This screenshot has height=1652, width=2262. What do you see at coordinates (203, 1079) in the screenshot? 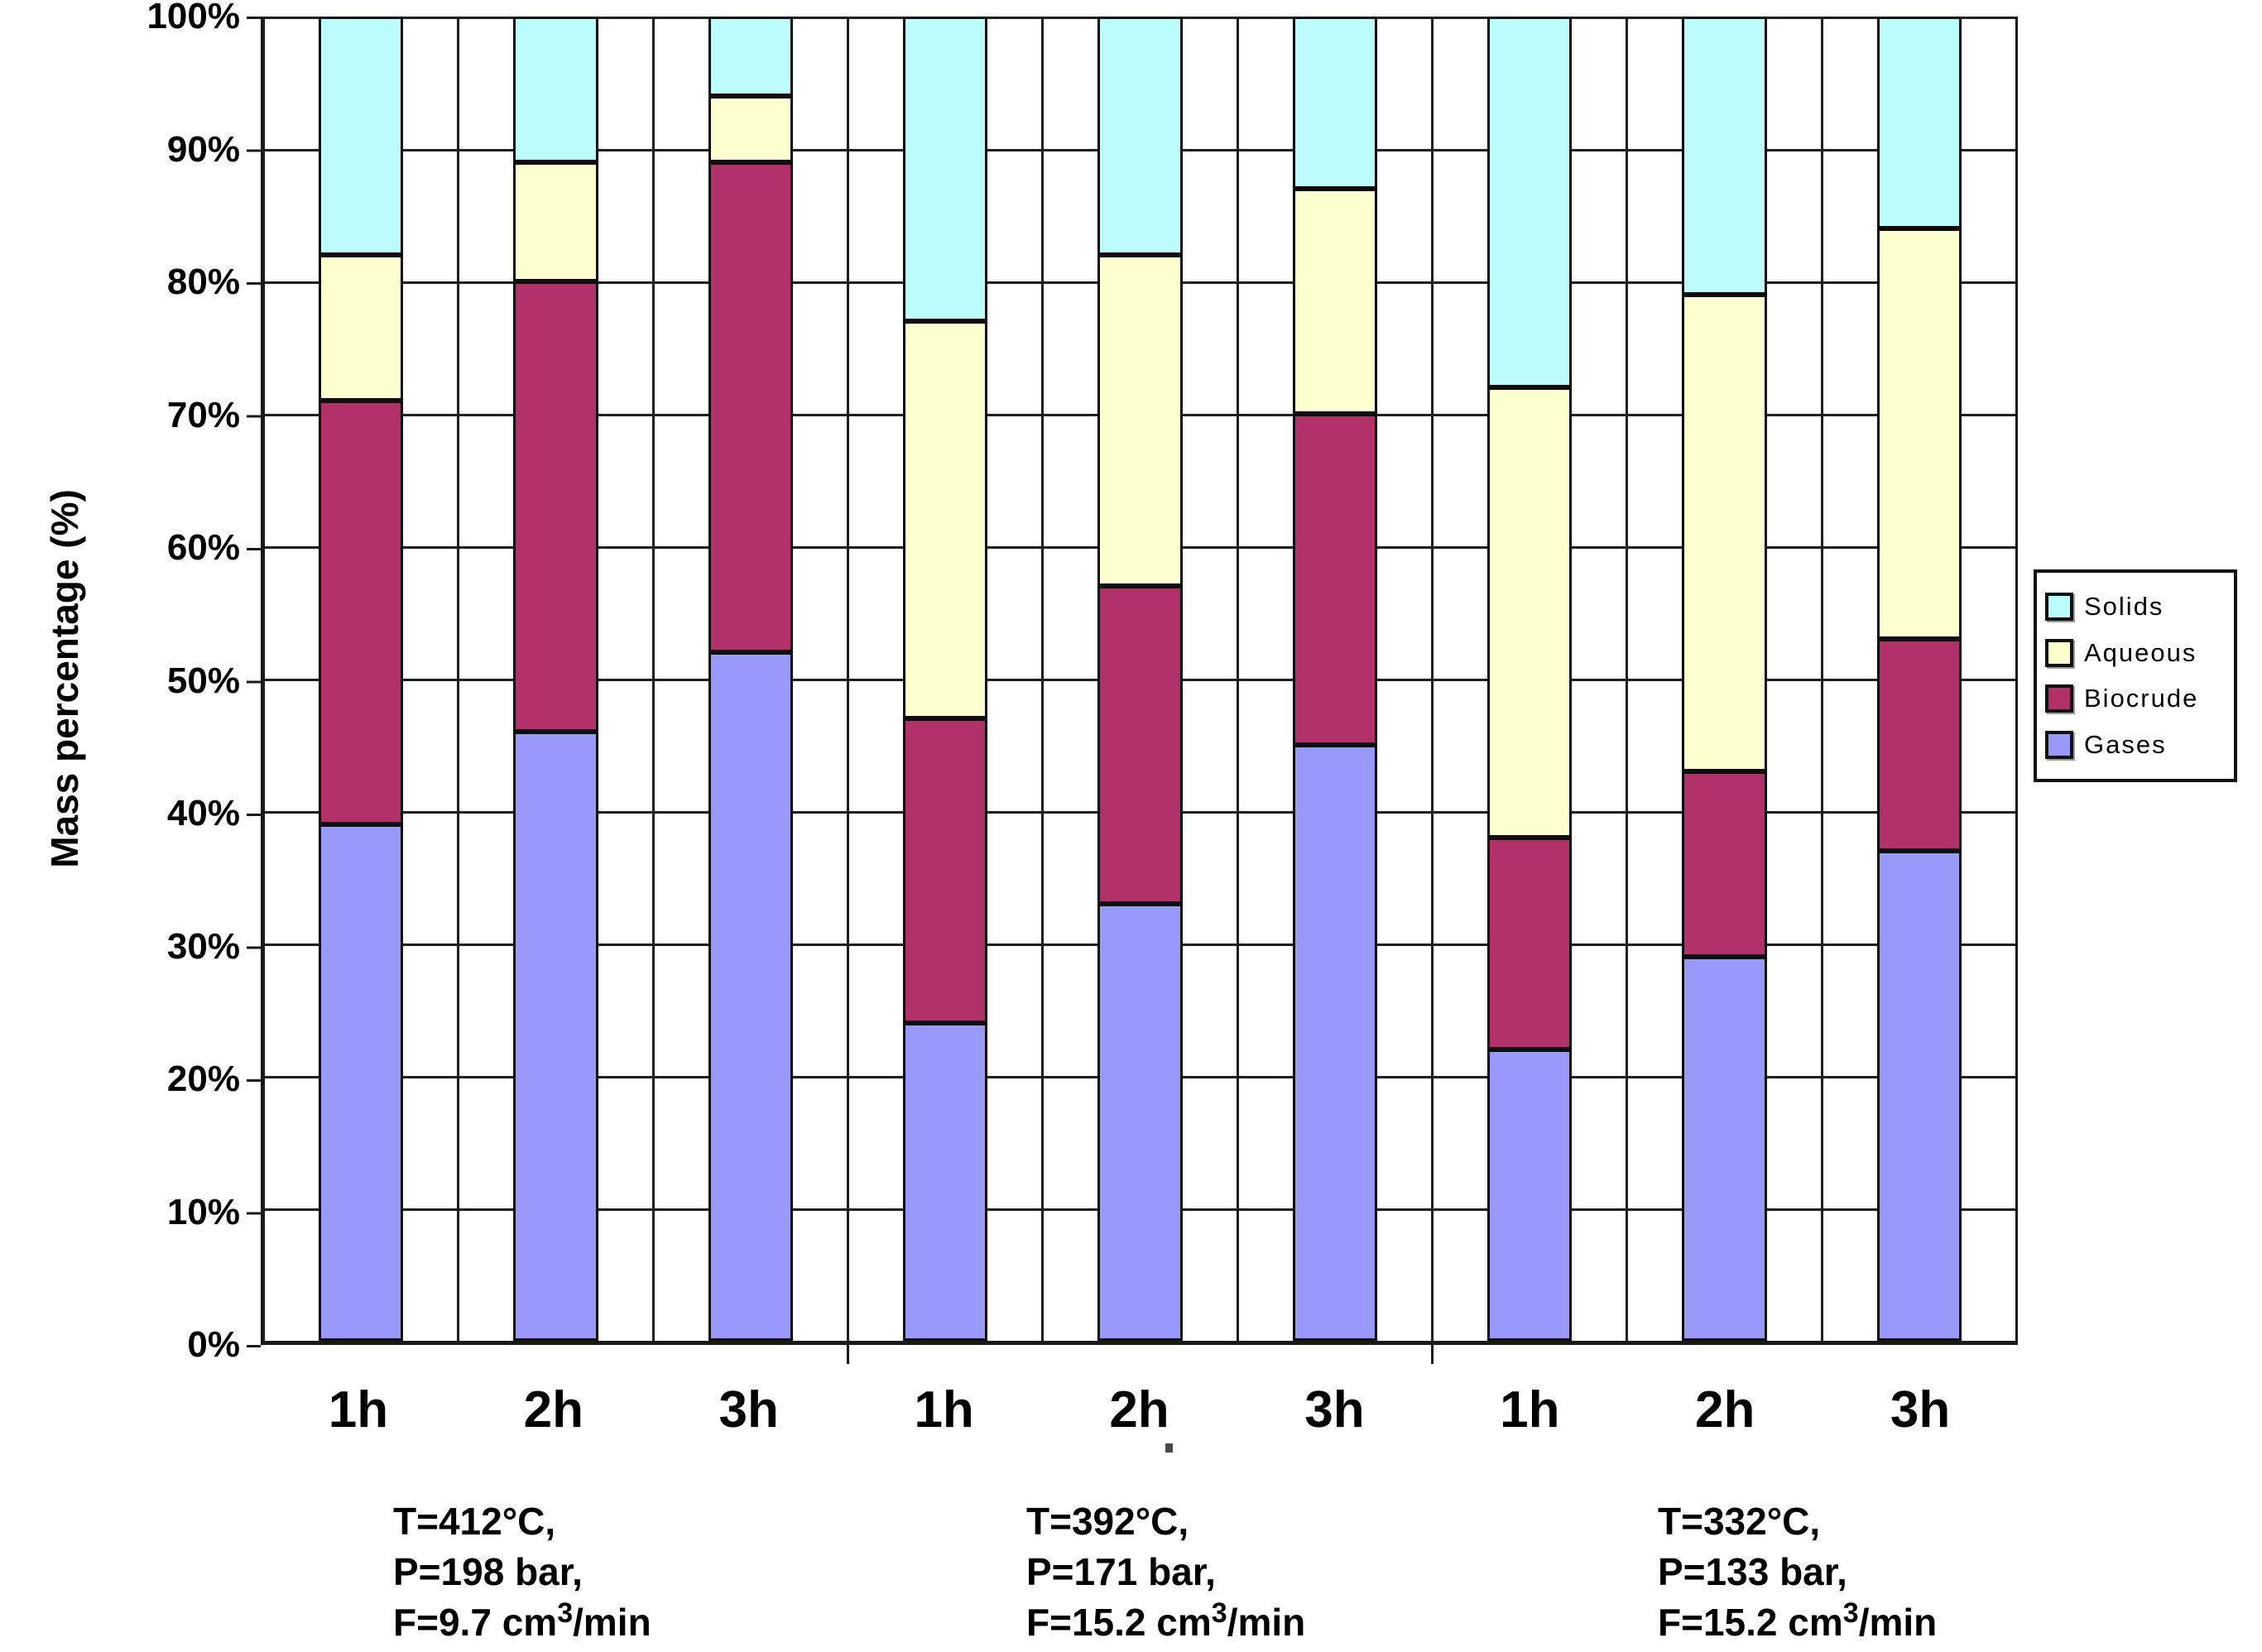
I see `y-tick-label: 20%` at bounding box center [203, 1079].